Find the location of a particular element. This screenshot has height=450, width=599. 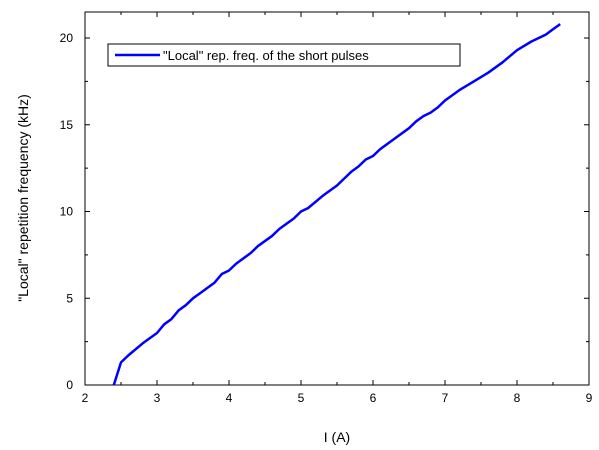

x-axis-title: I (A) is located at coordinates (337, 437).